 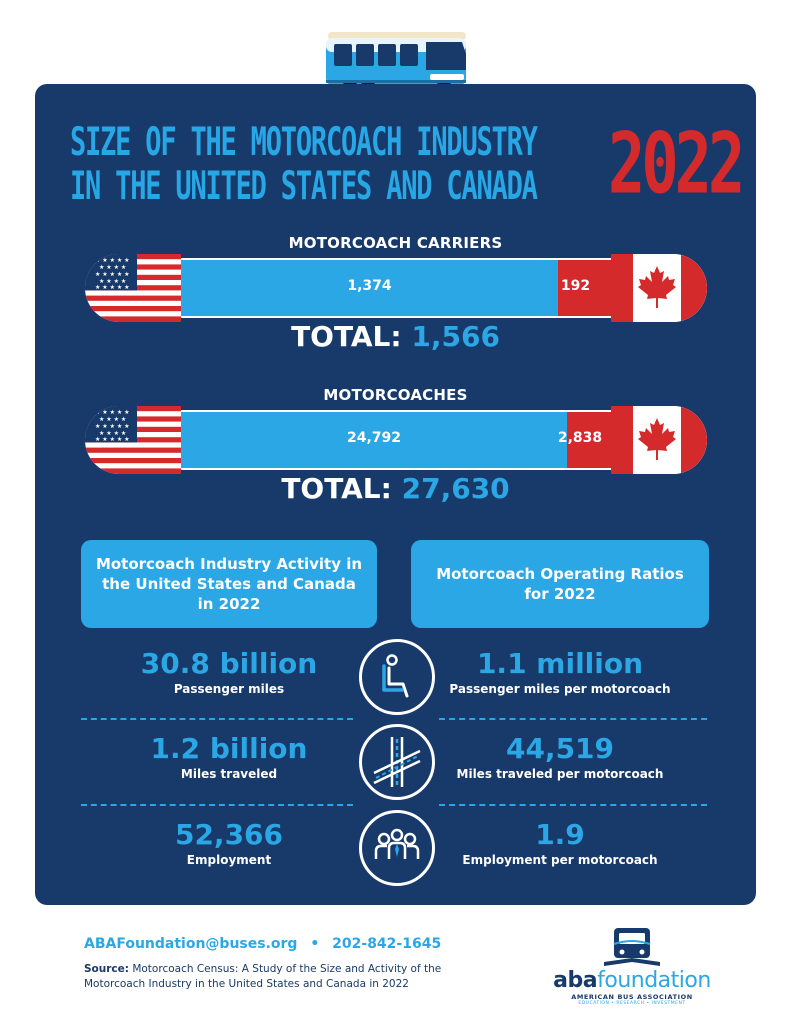 I want to click on people-icon, so click(x=397, y=848).